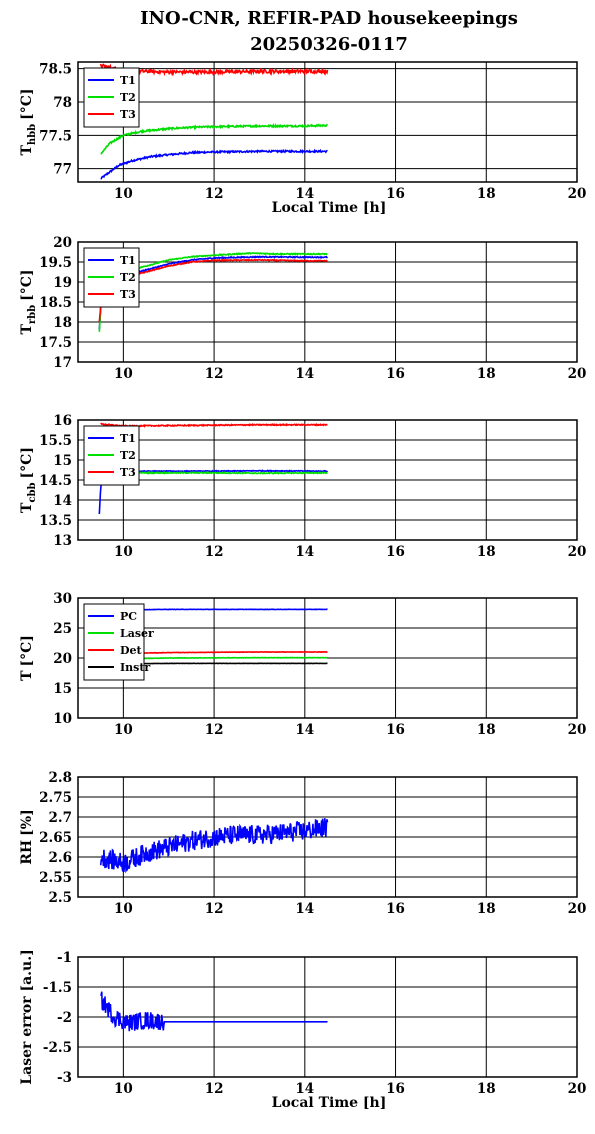 Image resolution: width=595 pixels, height=1134 pixels. What do you see at coordinates (28, 480) in the screenshot?
I see `y-axis-label: Tcbb[°C]` at bounding box center [28, 480].